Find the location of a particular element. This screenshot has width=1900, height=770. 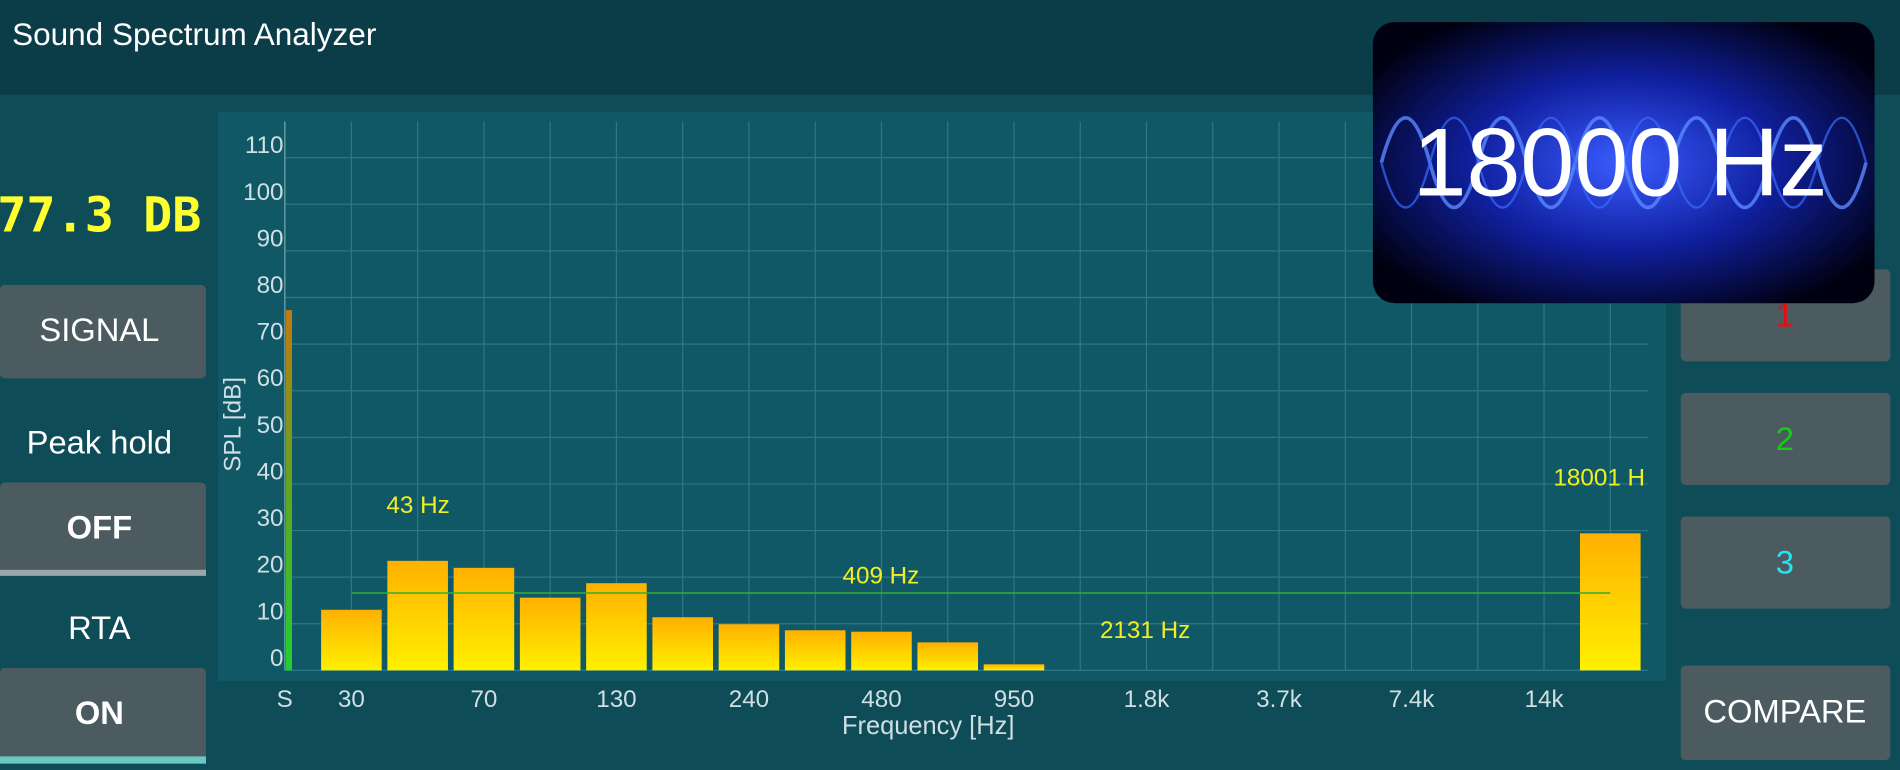

peak-hold-button is located at coordinates (103, 528).